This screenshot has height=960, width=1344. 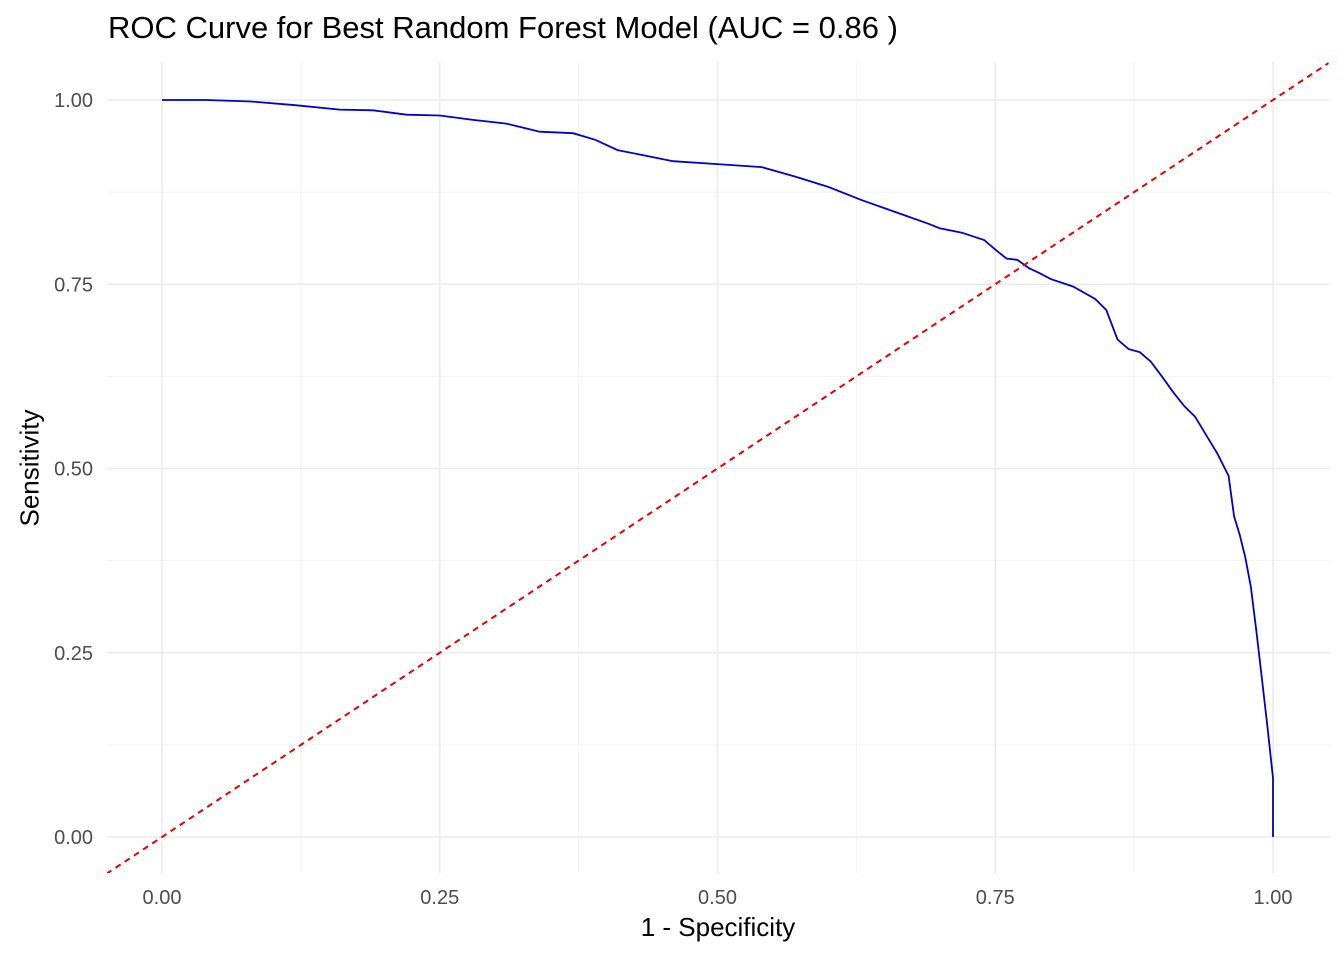 What do you see at coordinates (73, 470) in the screenshot?
I see `y-tick-label: 0.50` at bounding box center [73, 470].